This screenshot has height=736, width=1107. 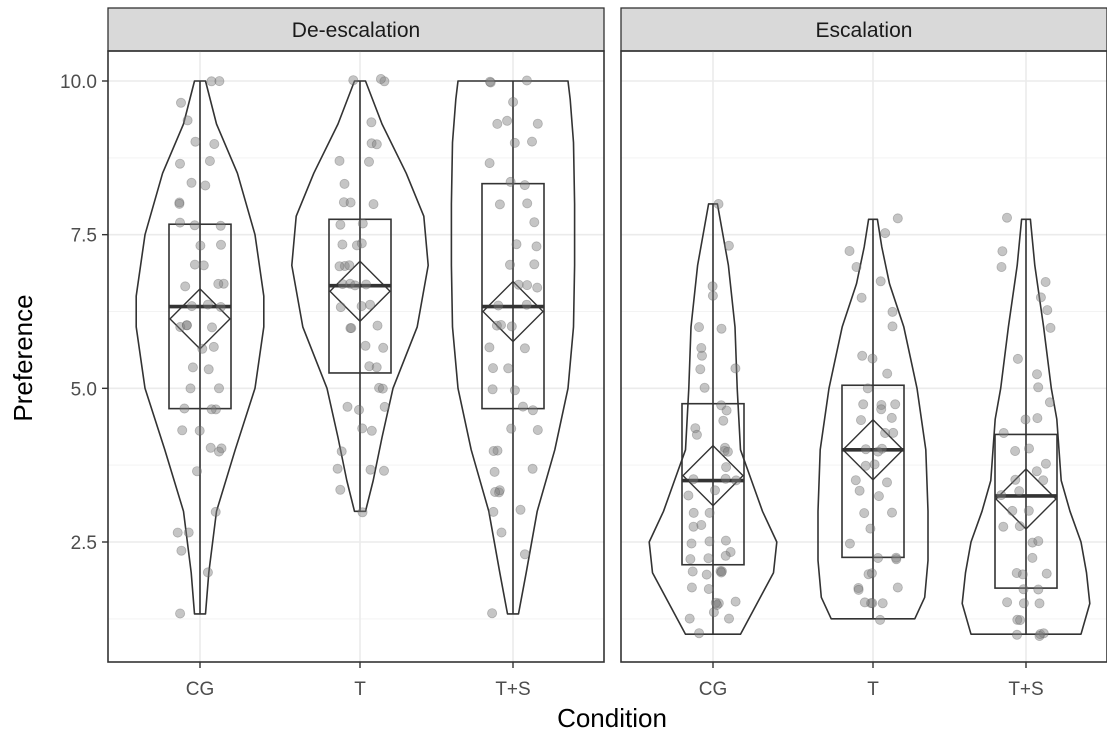 I want to click on group-cg, so click(x=200, y=347).